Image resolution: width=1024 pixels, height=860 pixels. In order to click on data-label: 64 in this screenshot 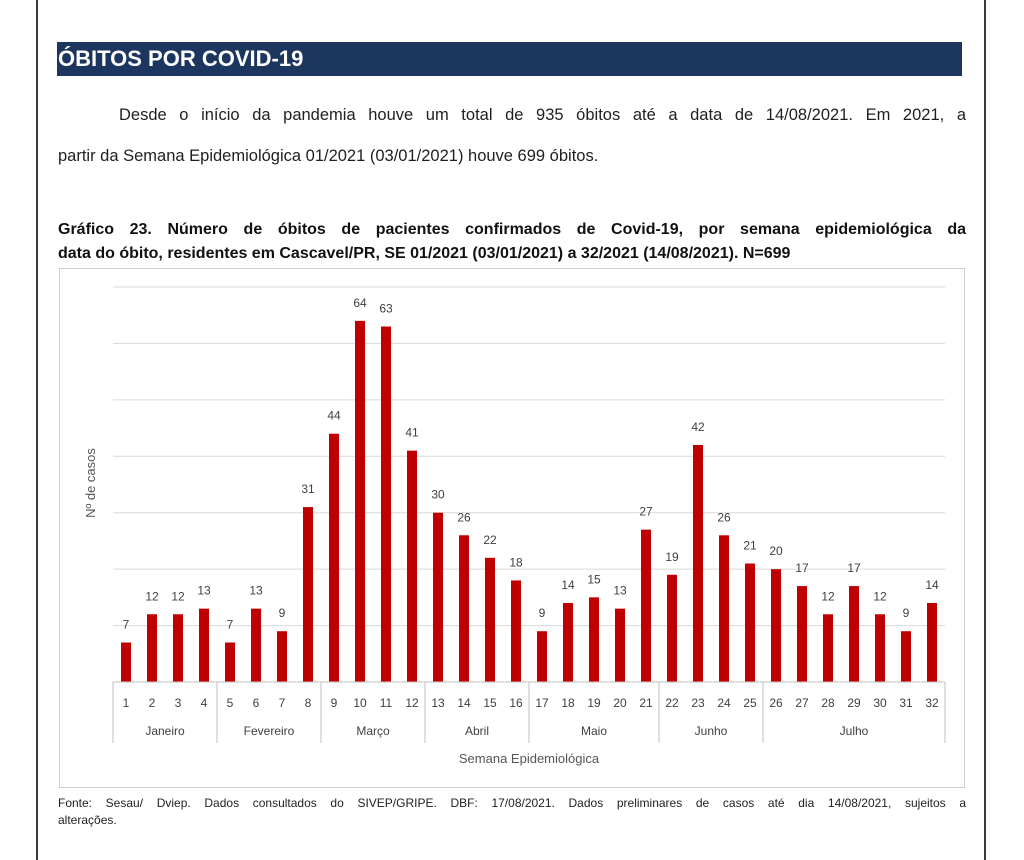, I will do `click(360, 303)`.